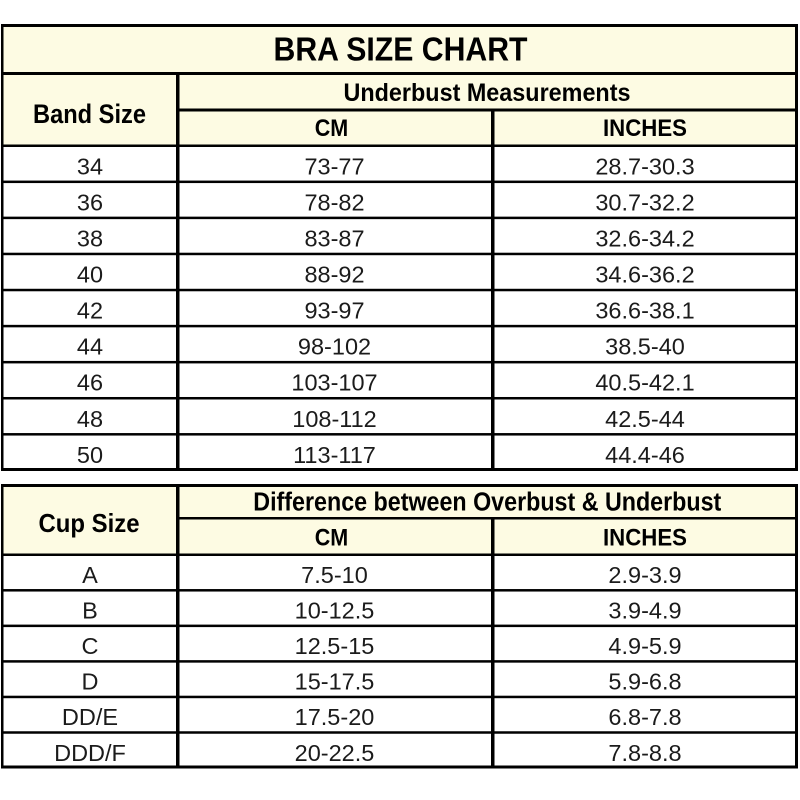  Describe the element at coordinates (335, 646) in the screenshot. I see `svg-text: 12.5-15` at that location.